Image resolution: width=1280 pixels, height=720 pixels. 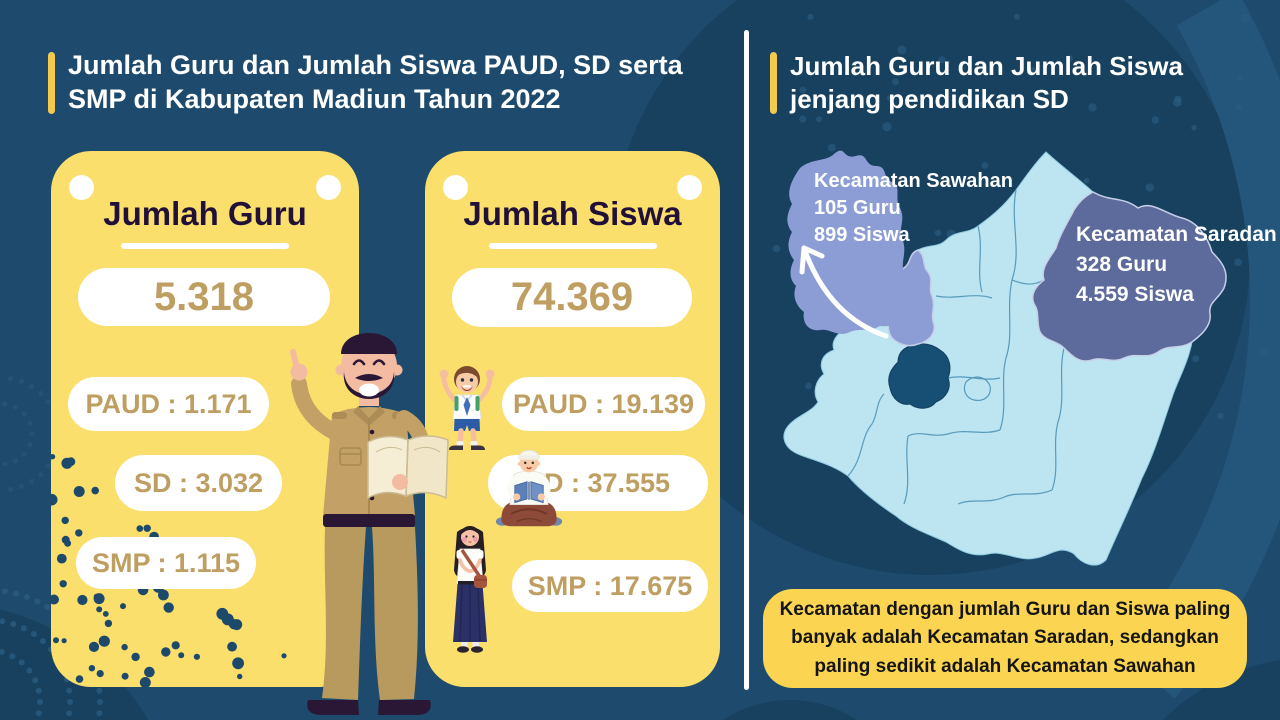 What do you see at coordinates (929, 99) in the screenshot?
I see `right-title-line2: jenjang pendidikan SD` at bounding box center [929, 99].